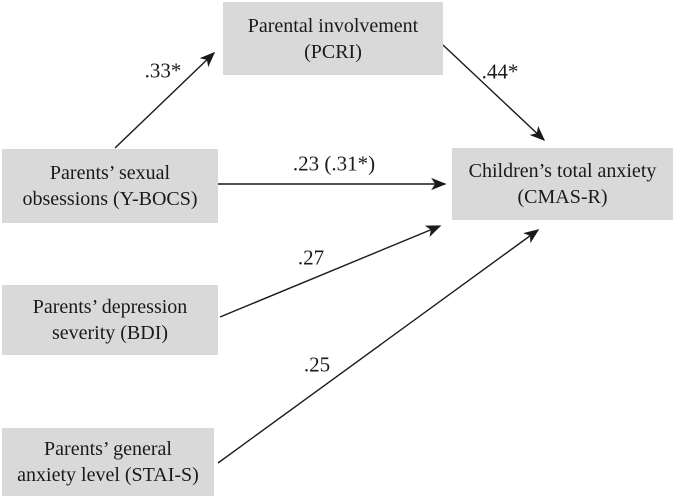  I want to click on node-label-line: Parents’ sexual, so click(110, 173).